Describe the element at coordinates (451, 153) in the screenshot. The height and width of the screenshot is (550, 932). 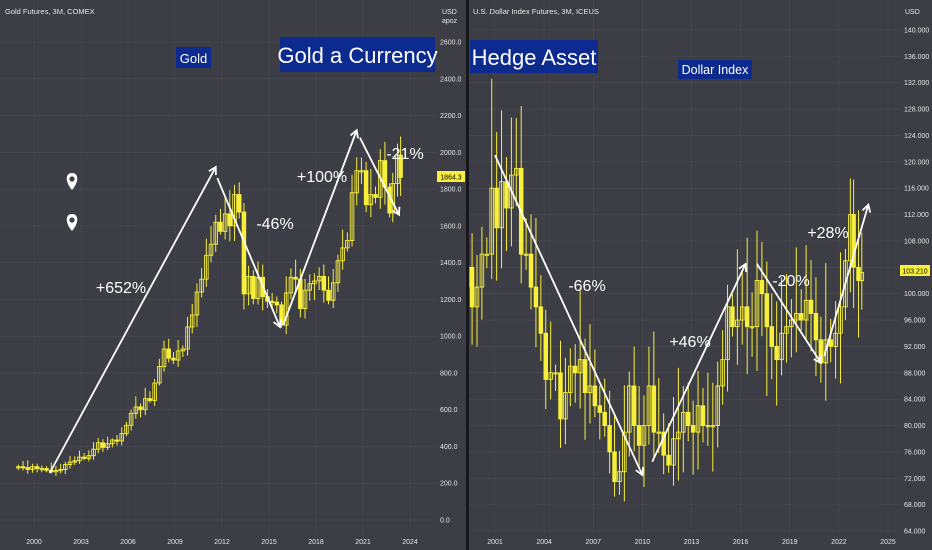
I see `y-tick-label: 2000.0` at that location.